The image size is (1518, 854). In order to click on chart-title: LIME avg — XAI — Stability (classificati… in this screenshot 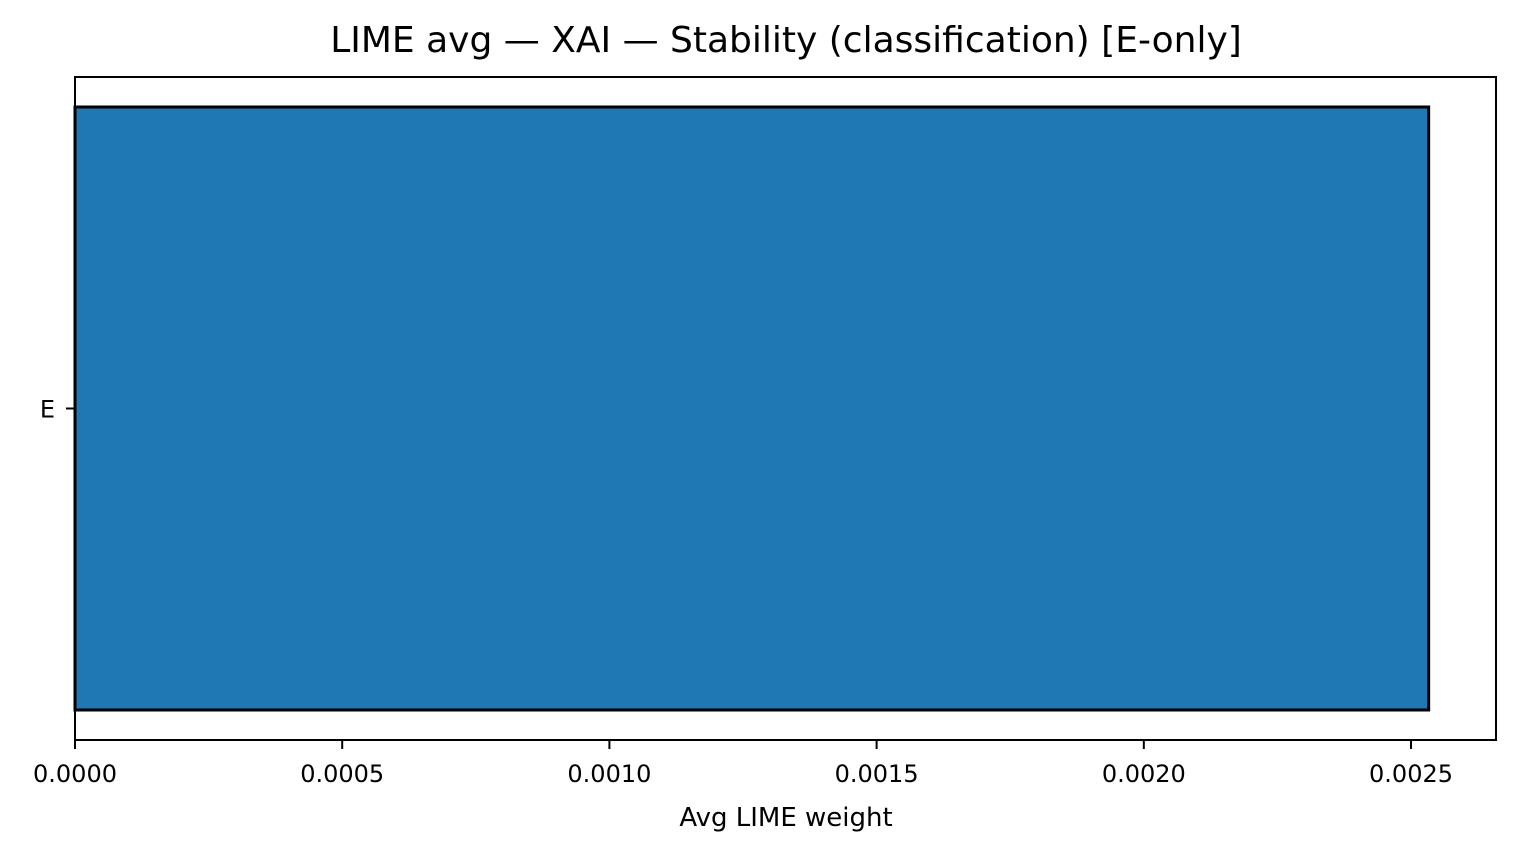, I will do `click(786, 40)`.